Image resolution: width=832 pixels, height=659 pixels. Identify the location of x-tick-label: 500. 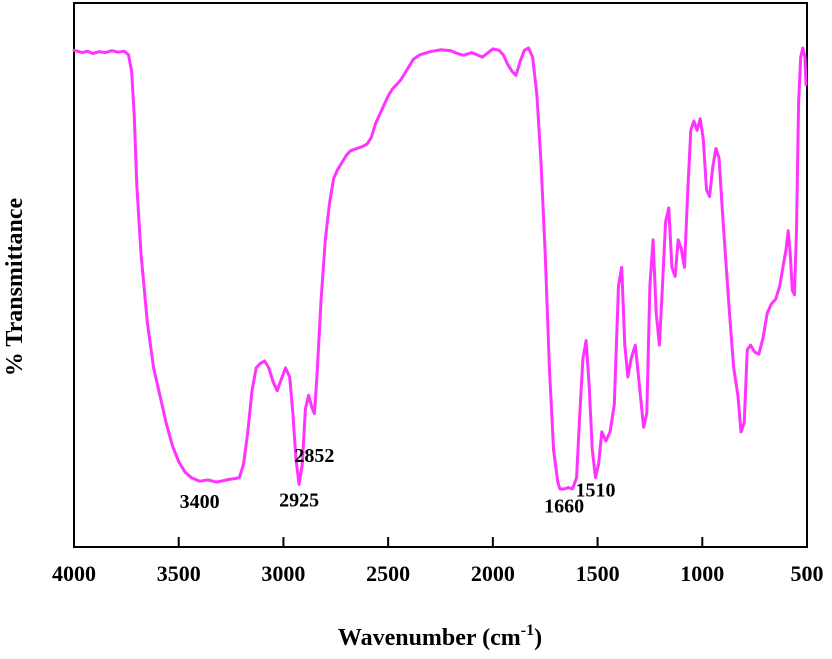
(807, 573).